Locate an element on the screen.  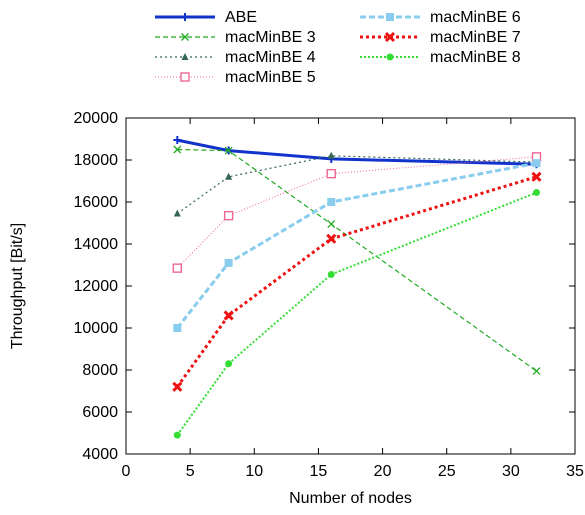
x-tick-label: 5 is located at coordinates (190, 471).